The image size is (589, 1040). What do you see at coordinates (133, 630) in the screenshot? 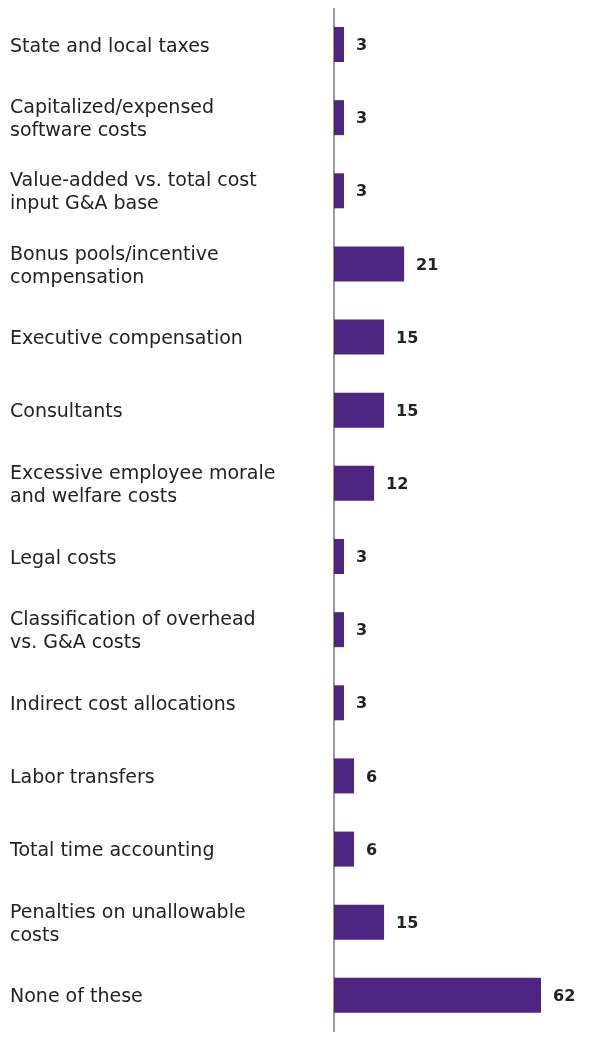
I see `y-tick-label: Classification of overhead vs. G&A costs` at bounding box center [133, 630].